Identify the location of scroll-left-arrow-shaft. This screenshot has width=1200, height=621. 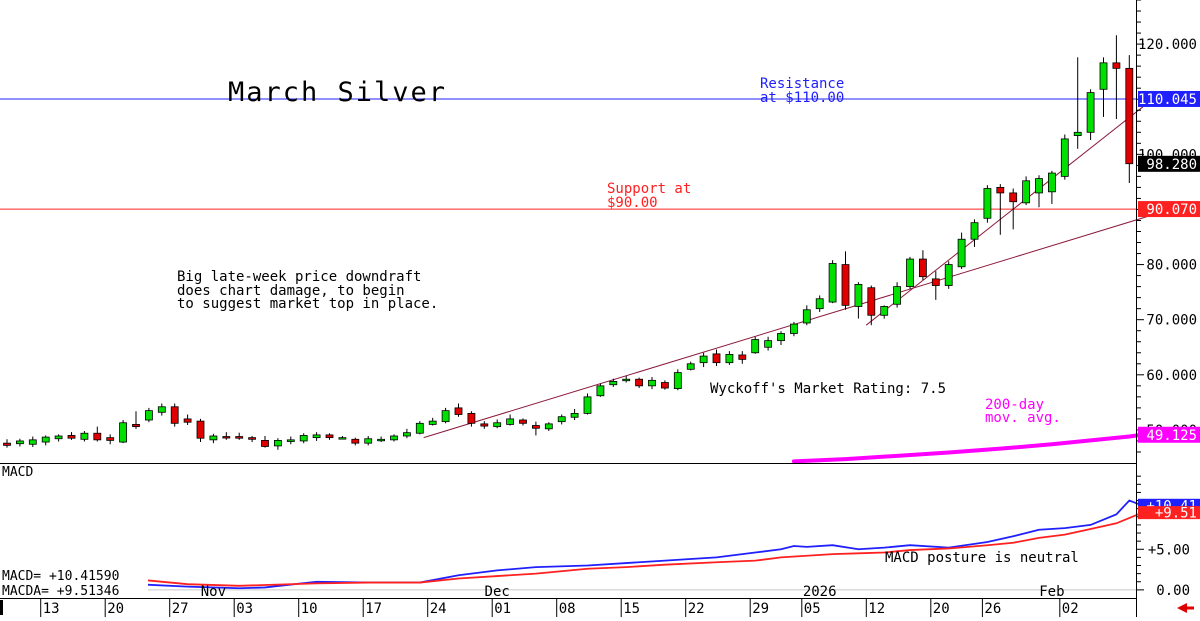
(1190, 608).